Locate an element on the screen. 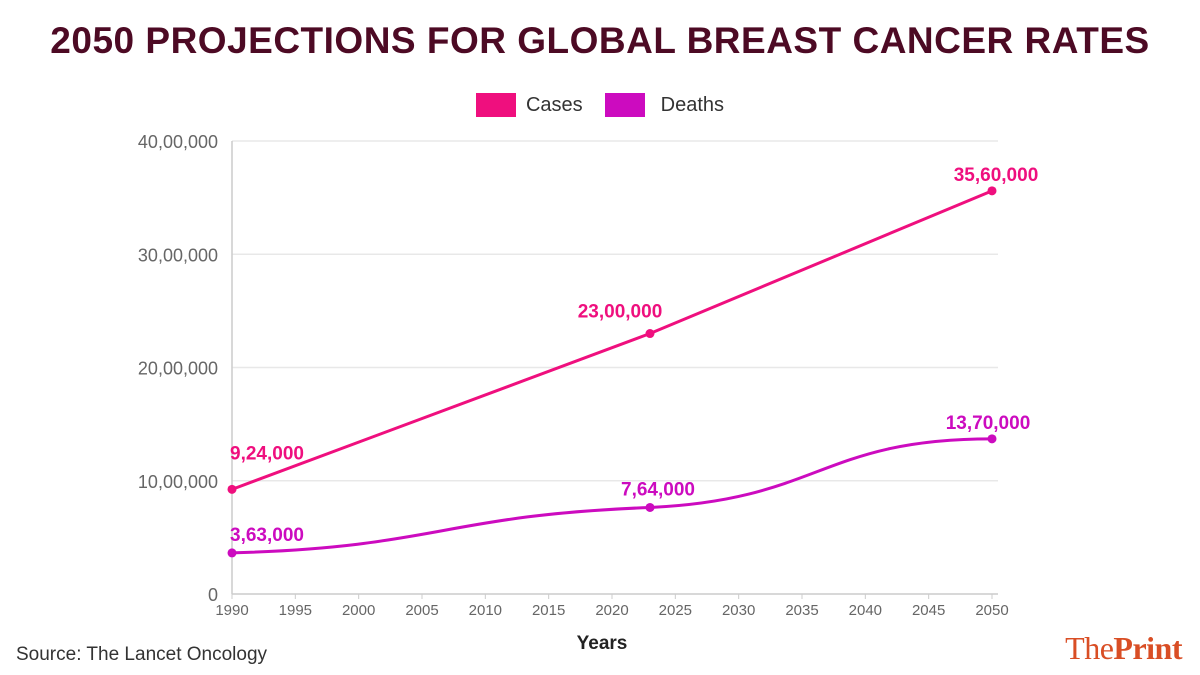  legend-swatch-cases is located at coordinates (495, 105).